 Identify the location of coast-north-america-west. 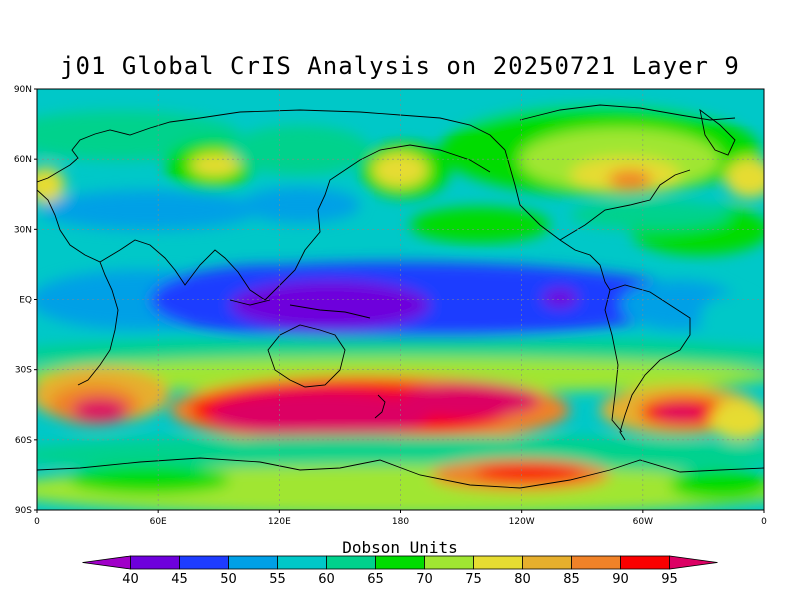
(557, 220).